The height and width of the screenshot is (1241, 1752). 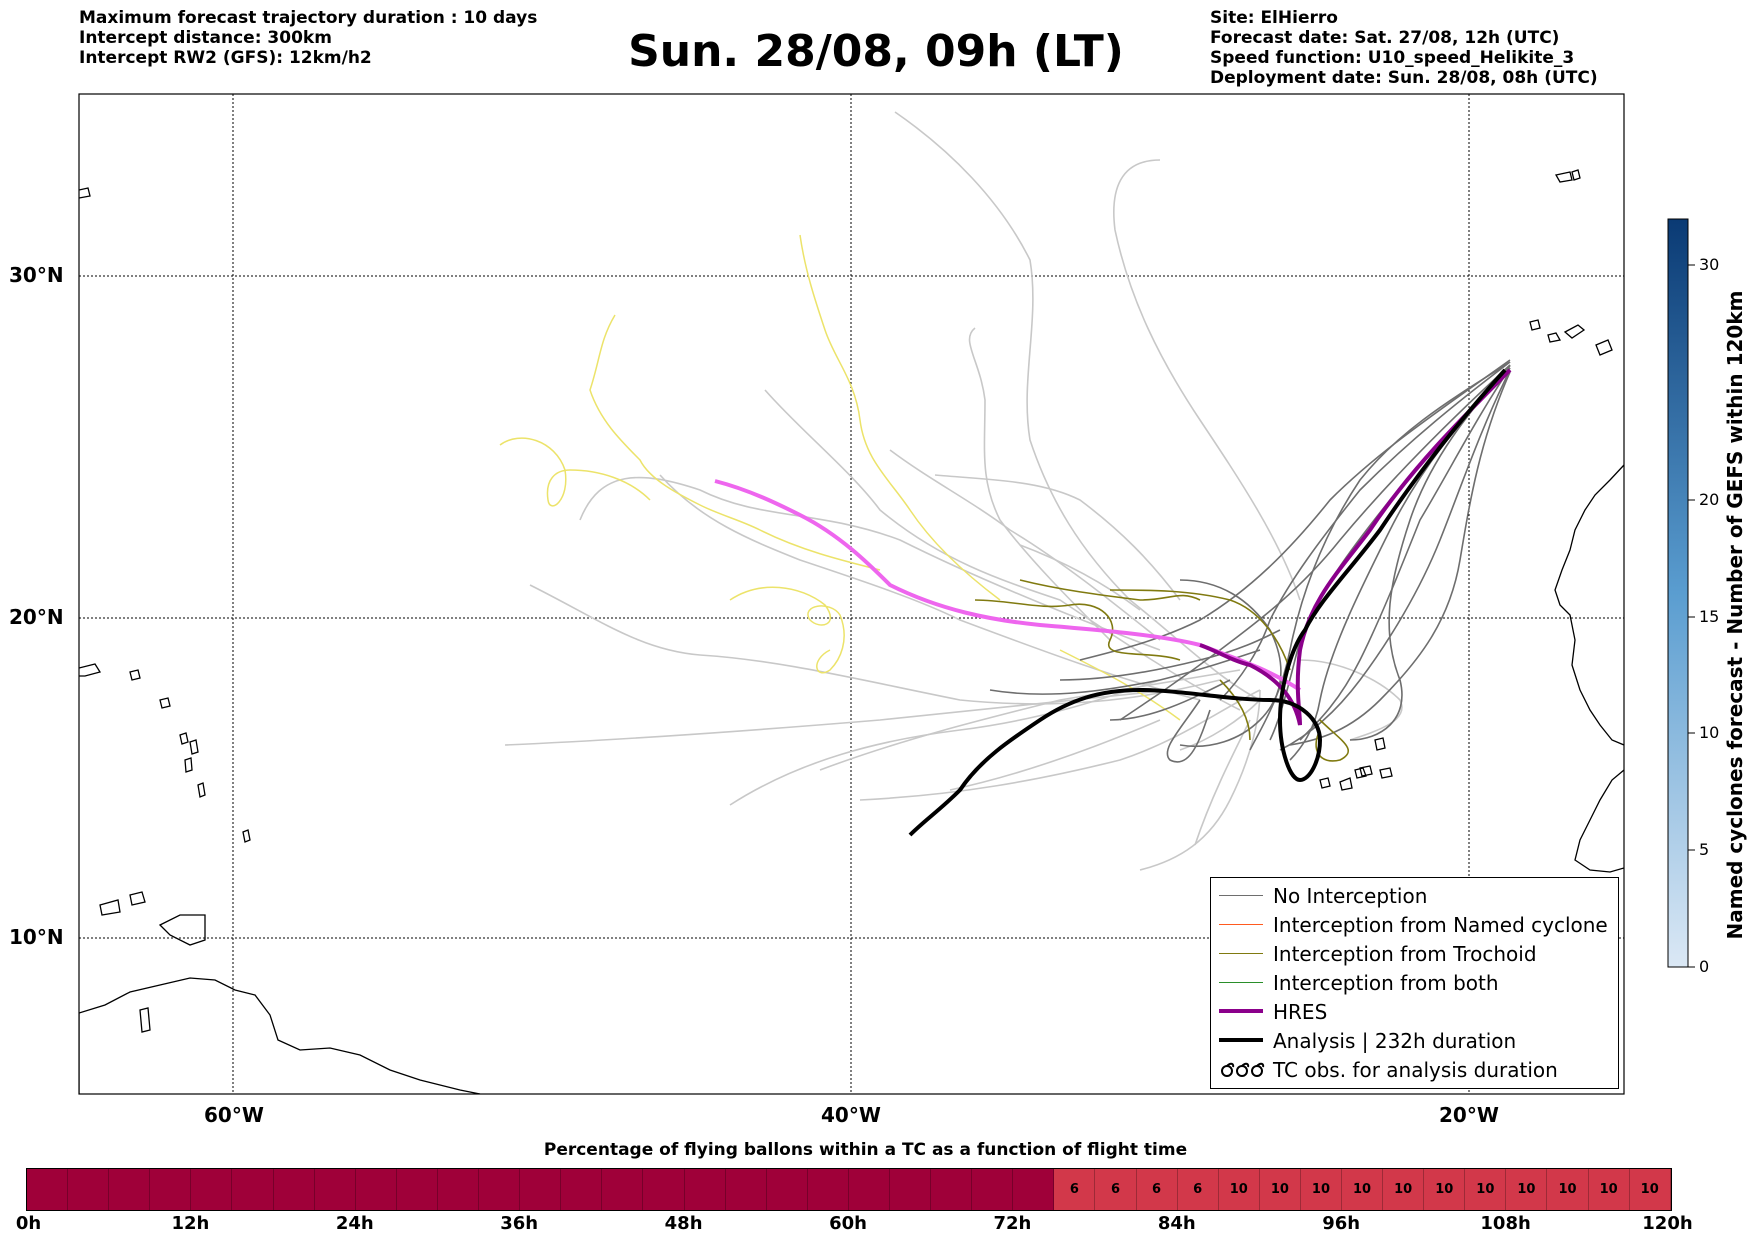 What do you see at coordinates (246, 836) in the screenshot?
I see `island-barbados` at bounding box center [246, 836].